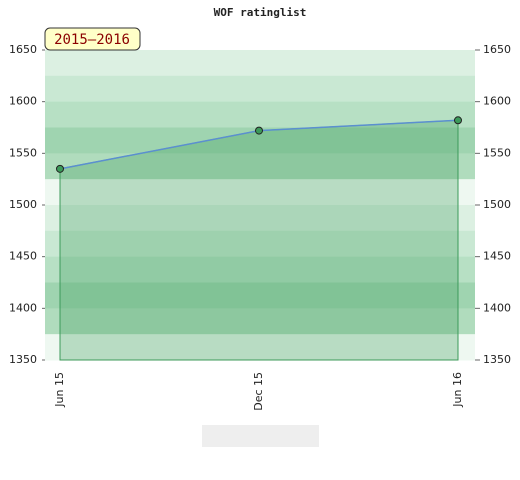 The image size is (520, 480). I want to click on x-tick-label: Jun 16, so click(457, 390).